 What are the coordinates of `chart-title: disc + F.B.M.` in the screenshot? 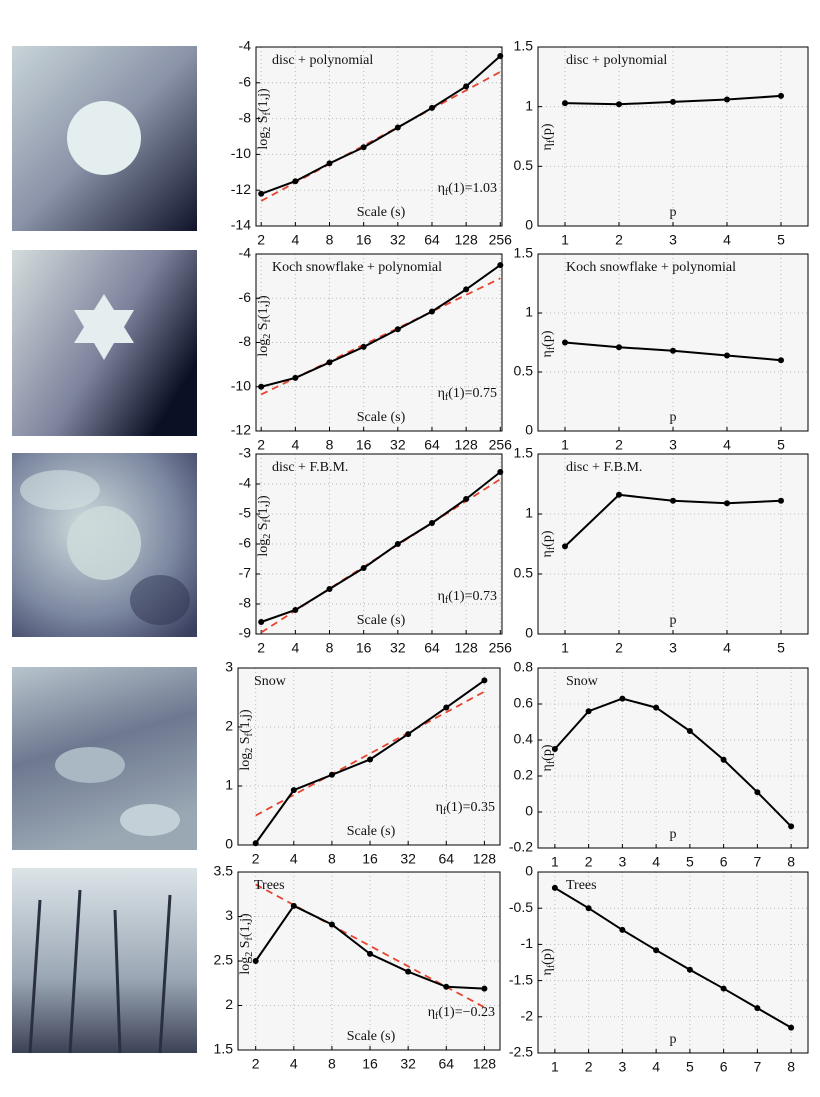 It's located at (310, 467).